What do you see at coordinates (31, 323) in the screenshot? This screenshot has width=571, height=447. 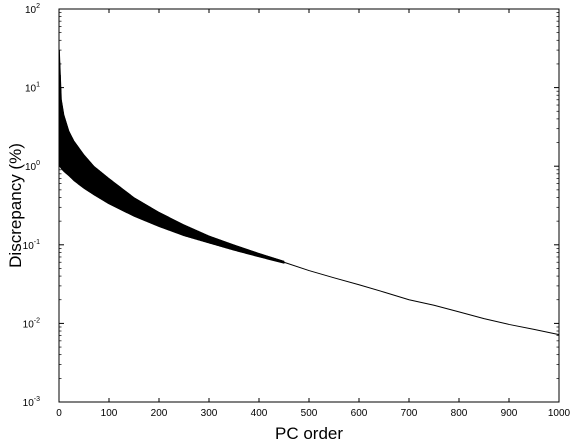 I see `y-tick-label: 10⁻²` at bounding box center [31, 323].